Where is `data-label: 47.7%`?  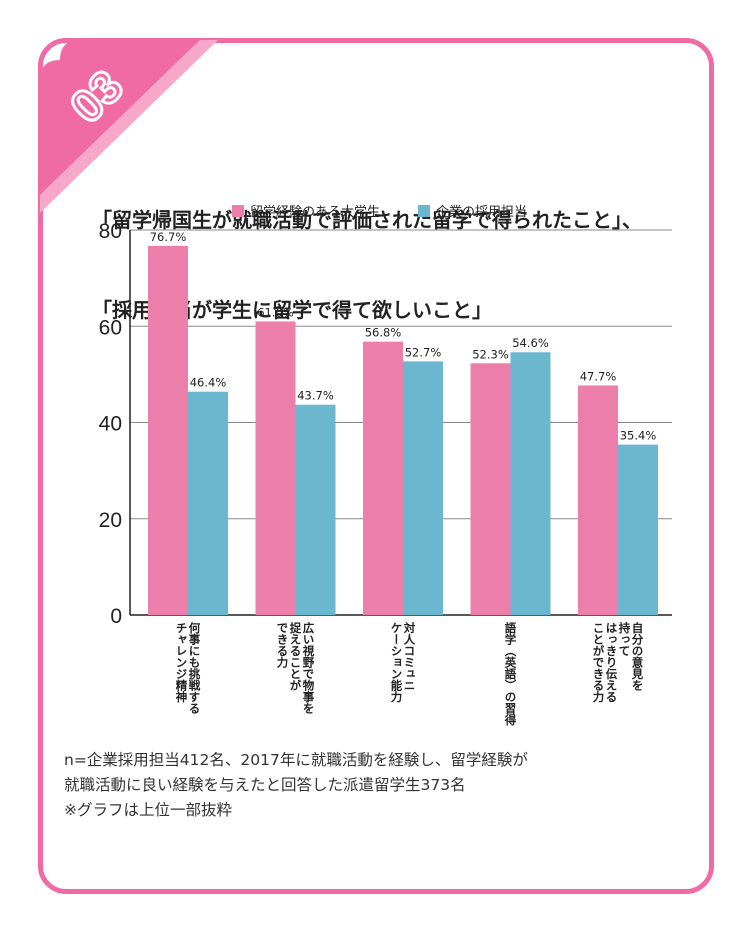
data-label: 47.7% is located at coordinates (598, 376).